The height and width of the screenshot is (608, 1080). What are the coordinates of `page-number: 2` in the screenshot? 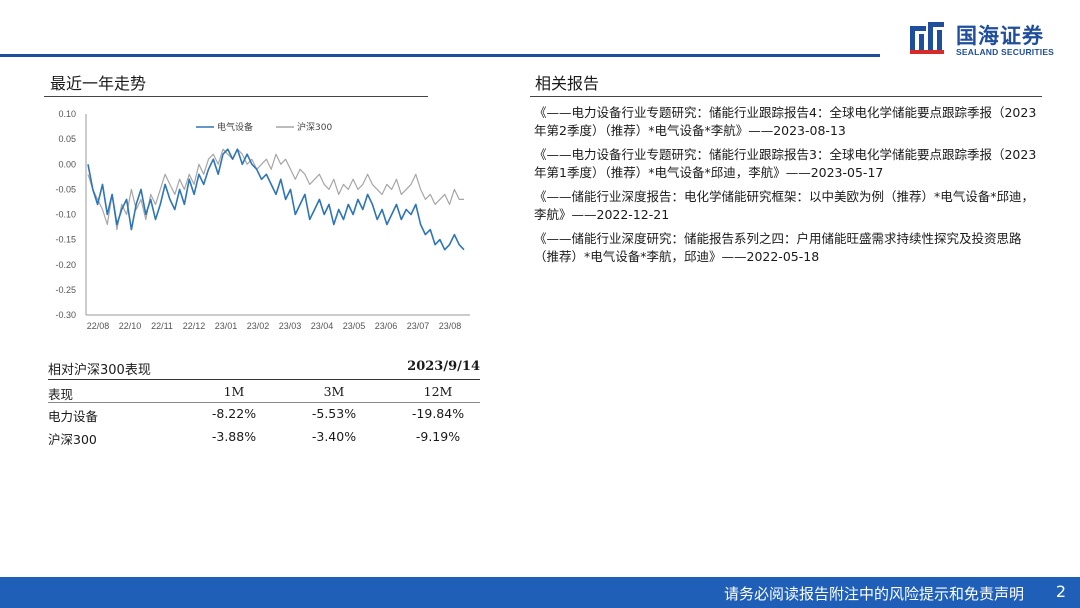 It's located at (1060, 591).